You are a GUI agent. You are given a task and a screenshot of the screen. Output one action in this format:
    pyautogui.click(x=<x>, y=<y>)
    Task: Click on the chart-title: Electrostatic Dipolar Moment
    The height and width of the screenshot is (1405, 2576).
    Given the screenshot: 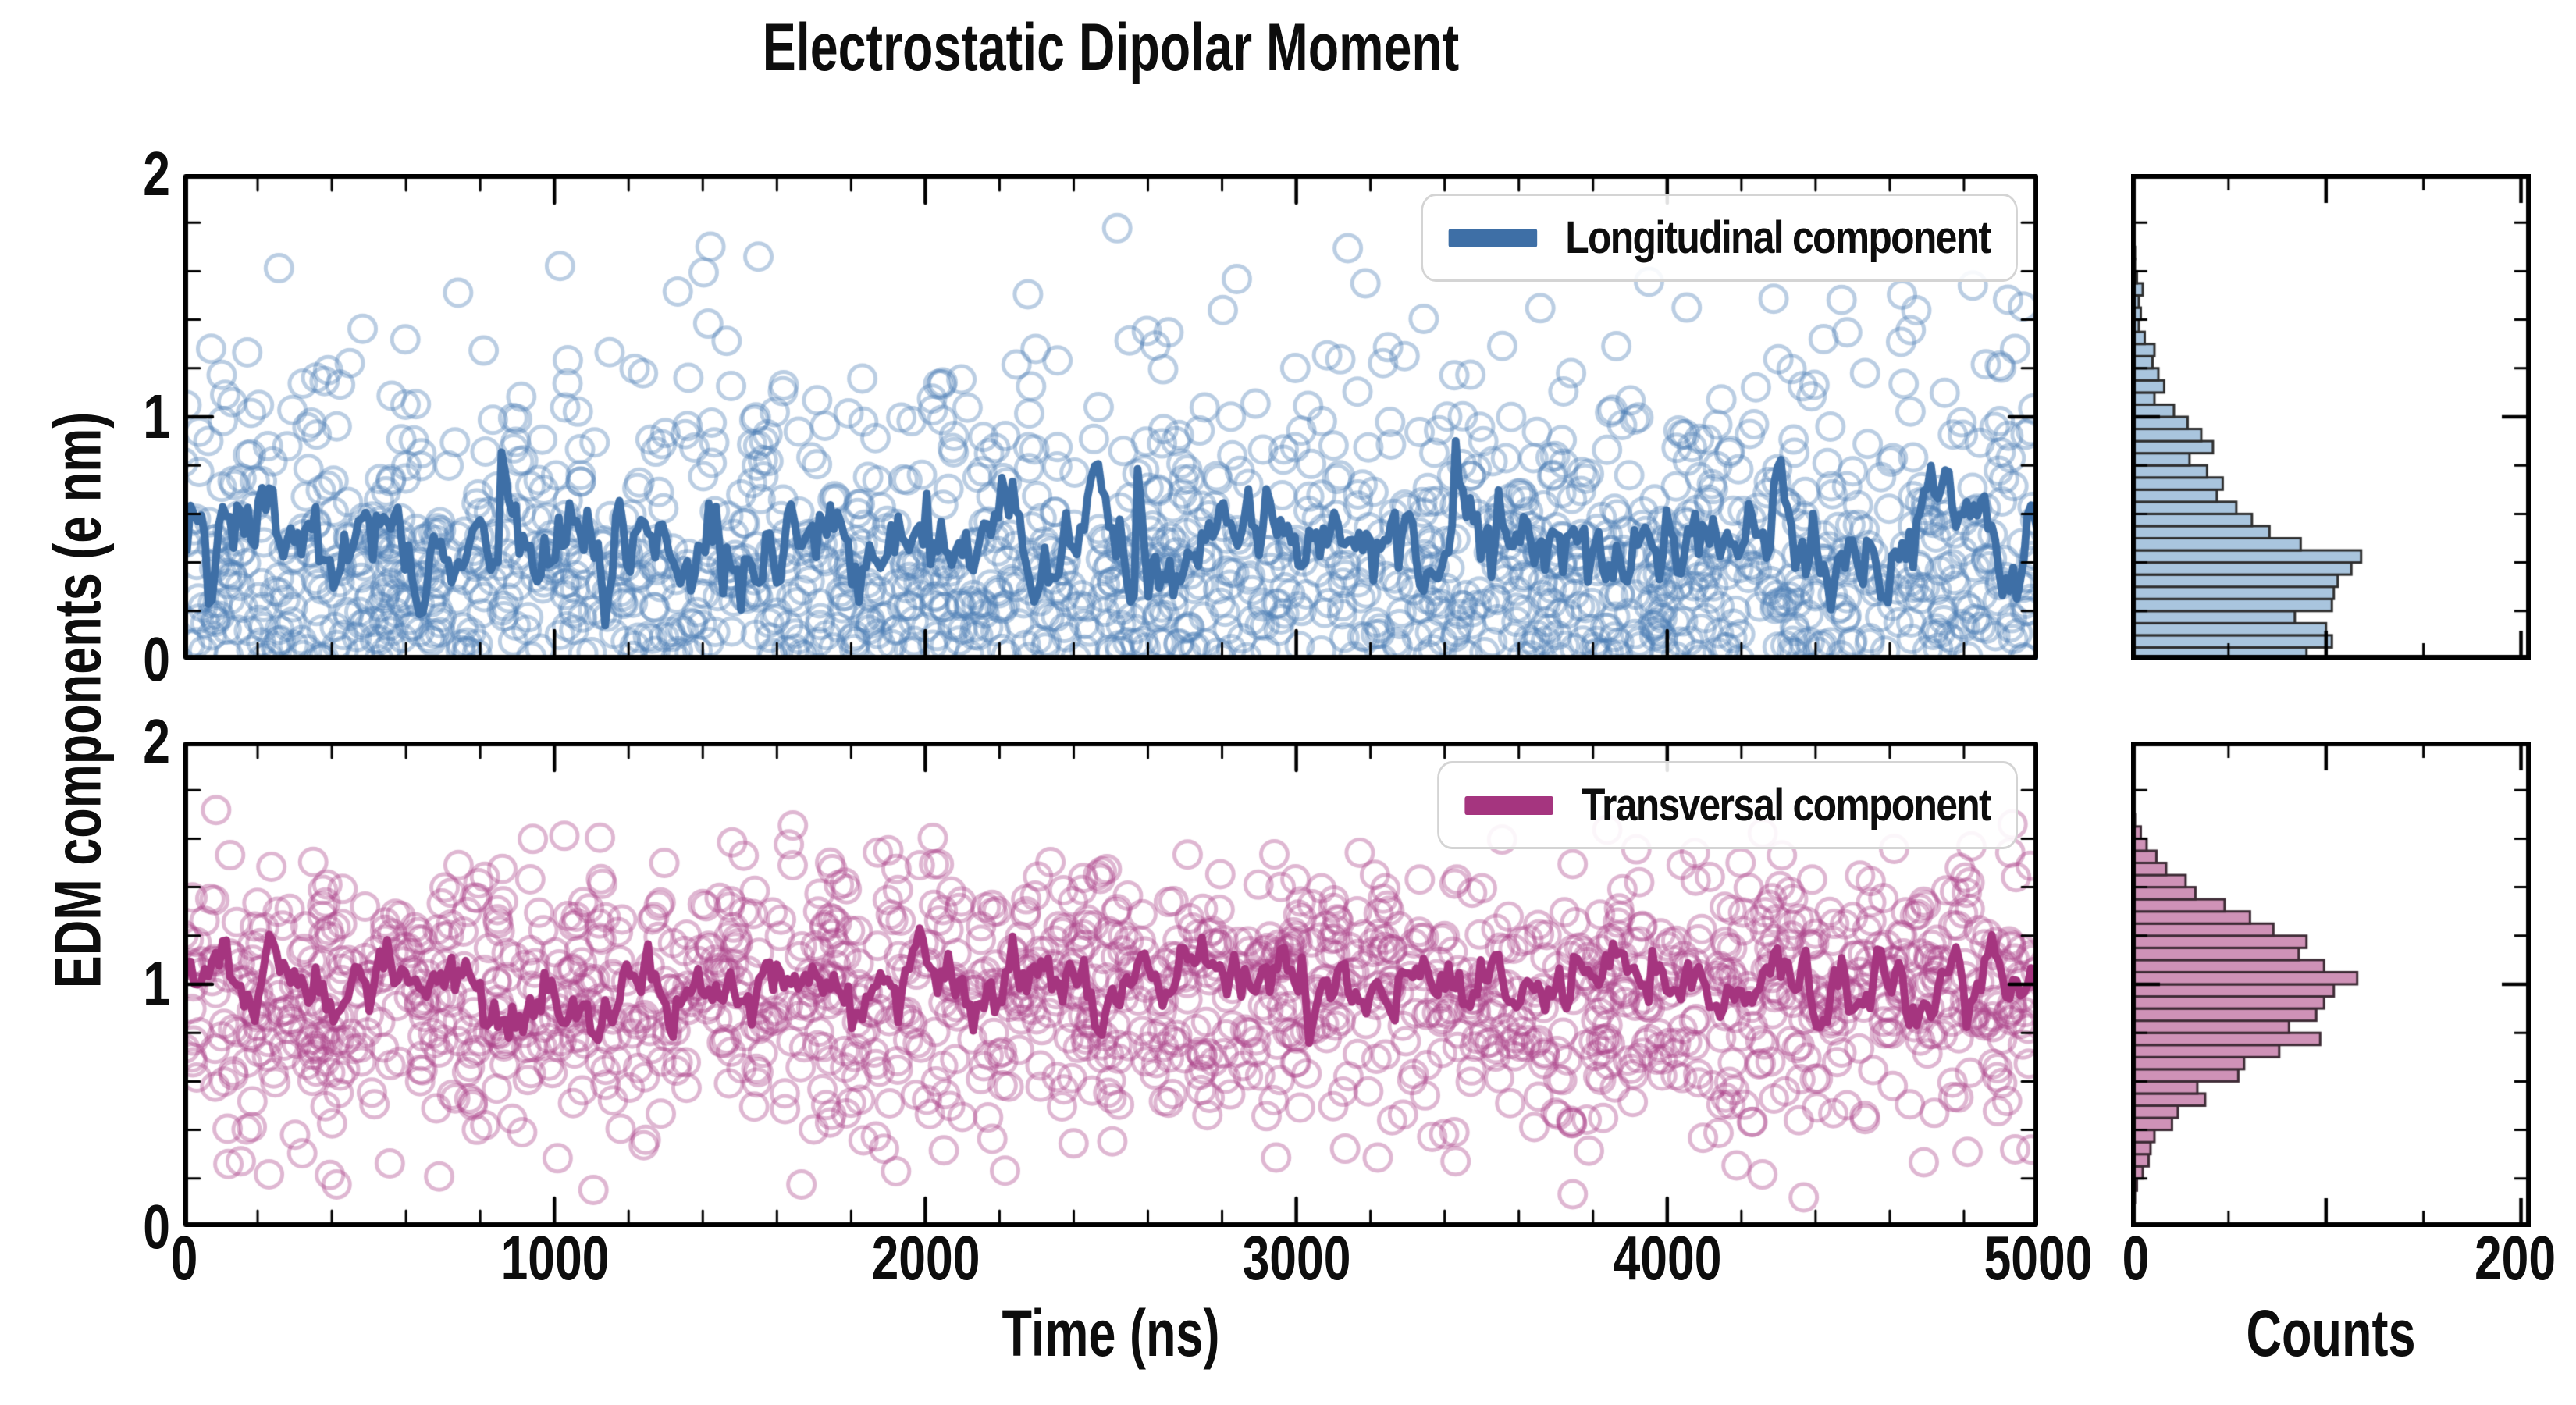 What is the action you would take?
    pyautogui.click(x=1111, y=47)
    